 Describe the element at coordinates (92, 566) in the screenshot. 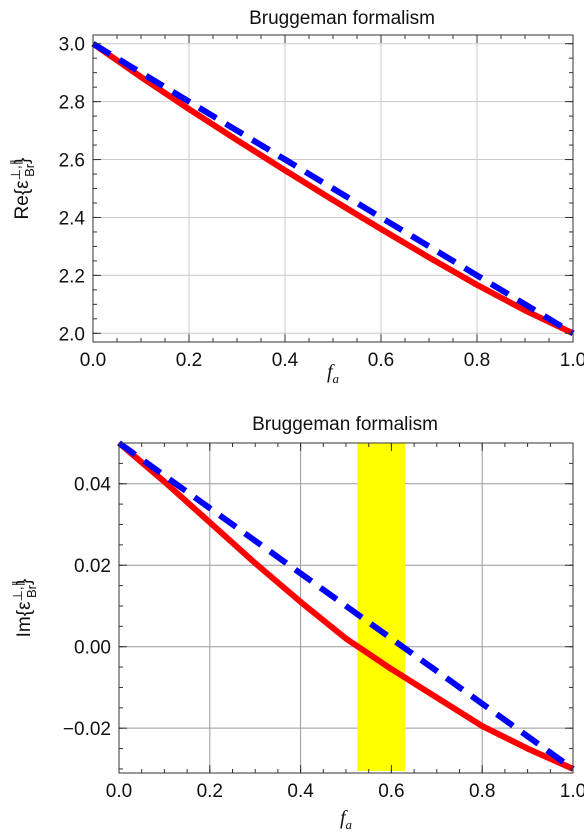

I see `y-tick-label: 0.02` at that location.